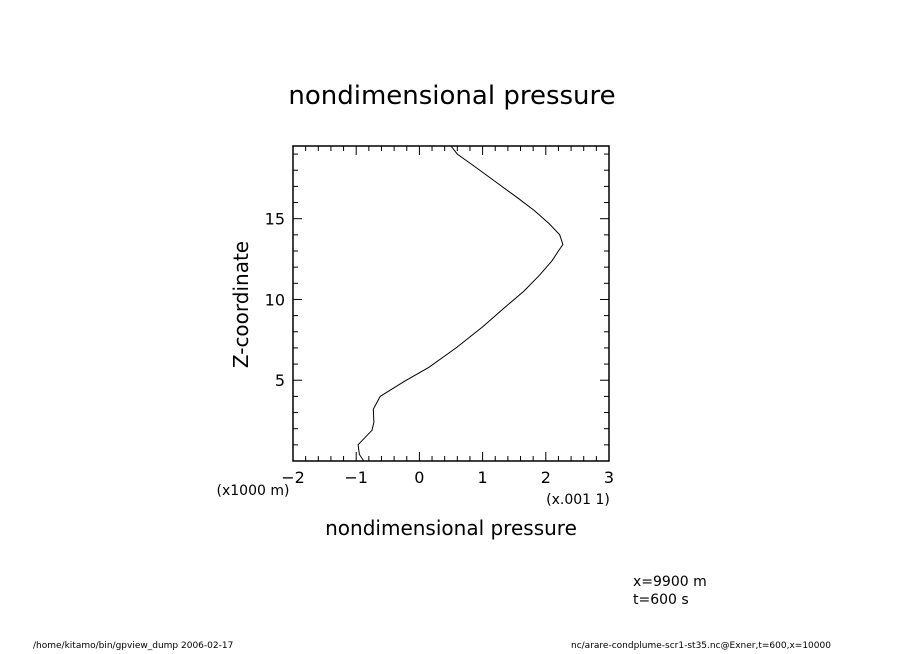 The image size is (904, 654). Describe the element at coordinates (451, 96) in the screenshot. I see `chart-title: nondimensional pressure` at that location.